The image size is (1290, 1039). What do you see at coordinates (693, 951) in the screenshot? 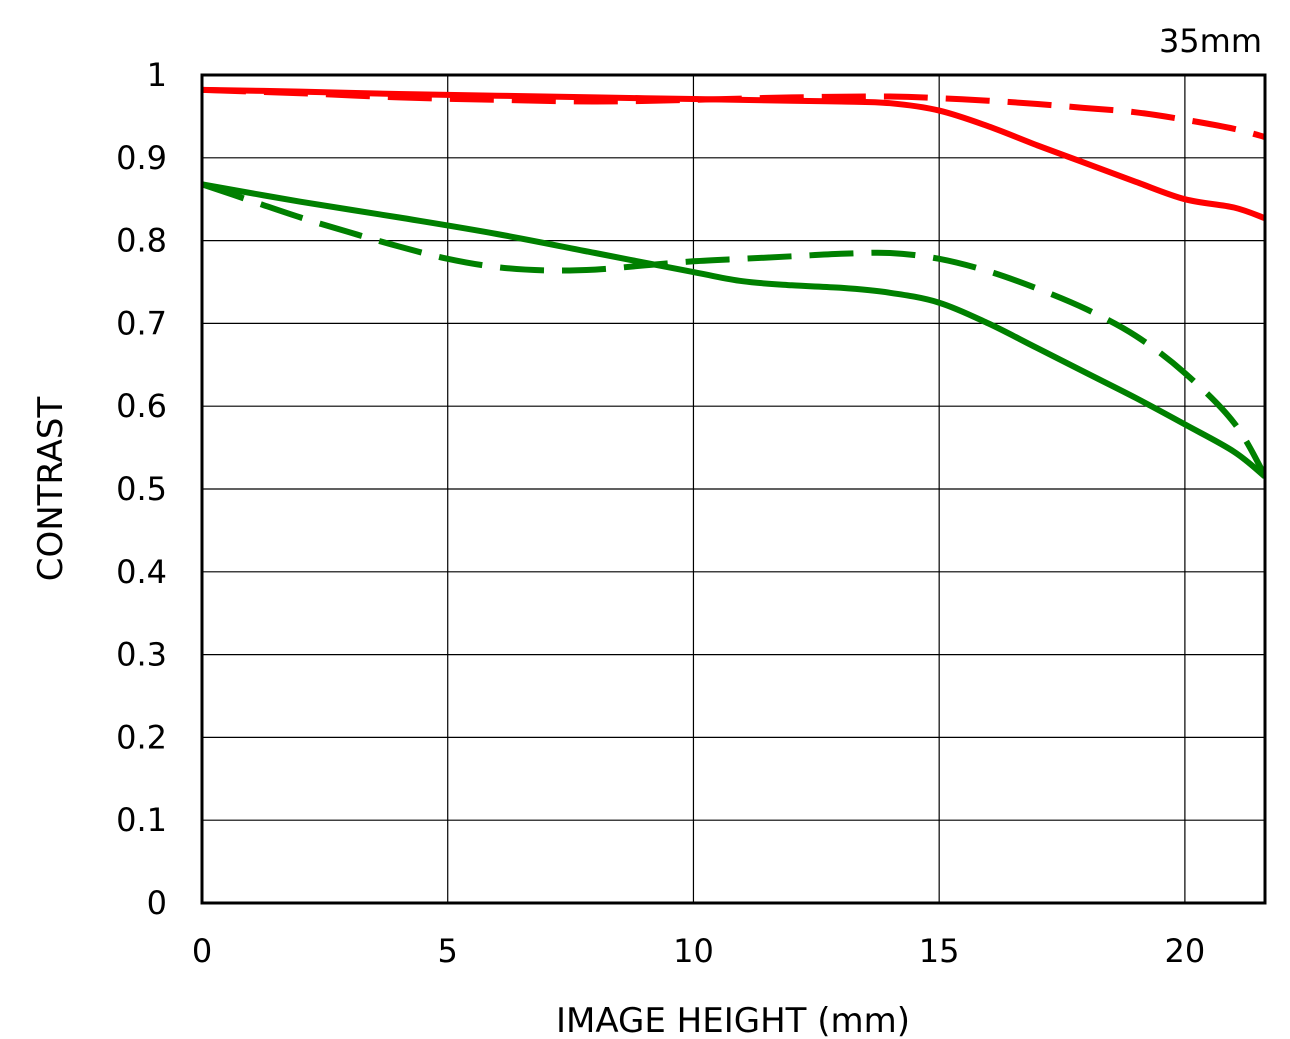
I see `x-tick-label: 10` at bounding box center [693, 951].